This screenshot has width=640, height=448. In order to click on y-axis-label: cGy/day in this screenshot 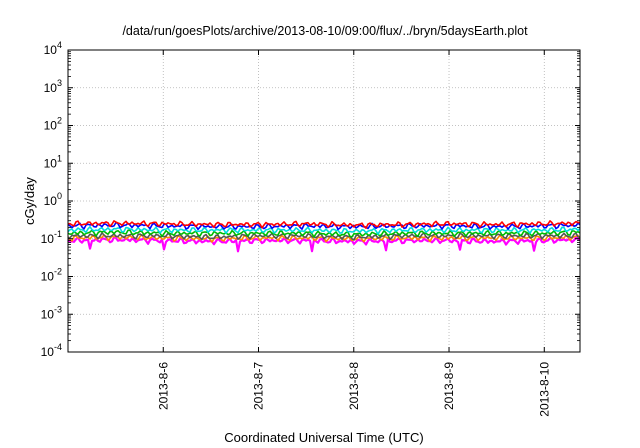, I will do `click(29, 201)`.